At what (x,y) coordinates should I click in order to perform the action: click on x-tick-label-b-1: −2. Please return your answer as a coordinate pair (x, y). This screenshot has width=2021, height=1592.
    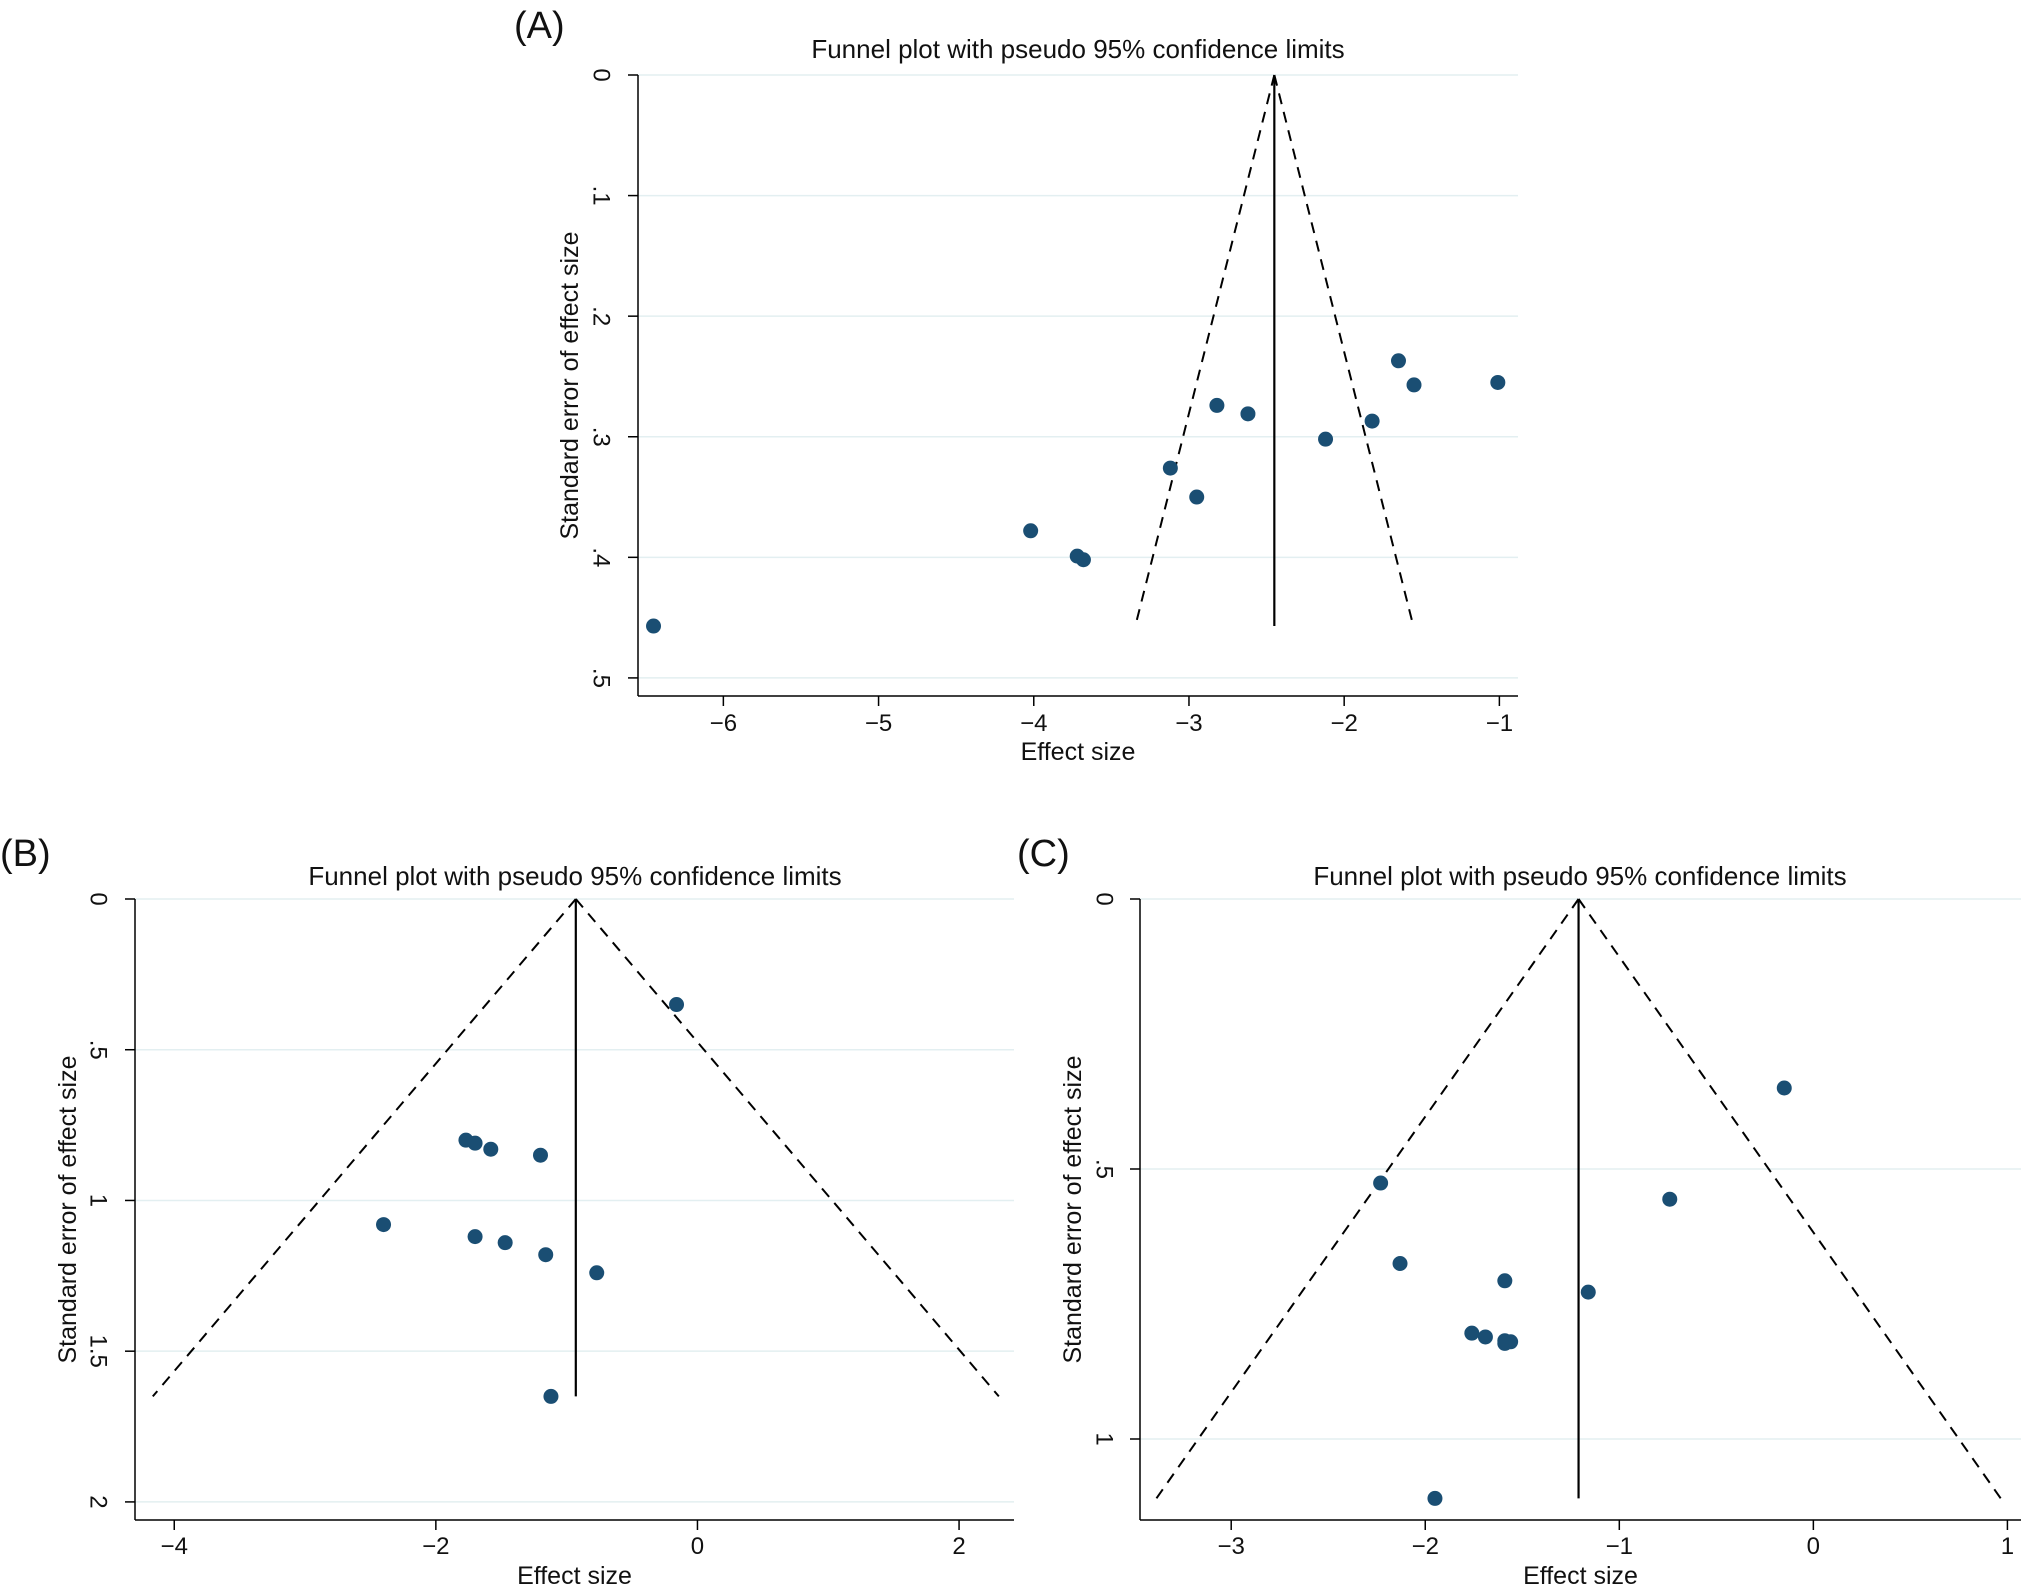
    Looking at the image, I should click on (435, 1546).